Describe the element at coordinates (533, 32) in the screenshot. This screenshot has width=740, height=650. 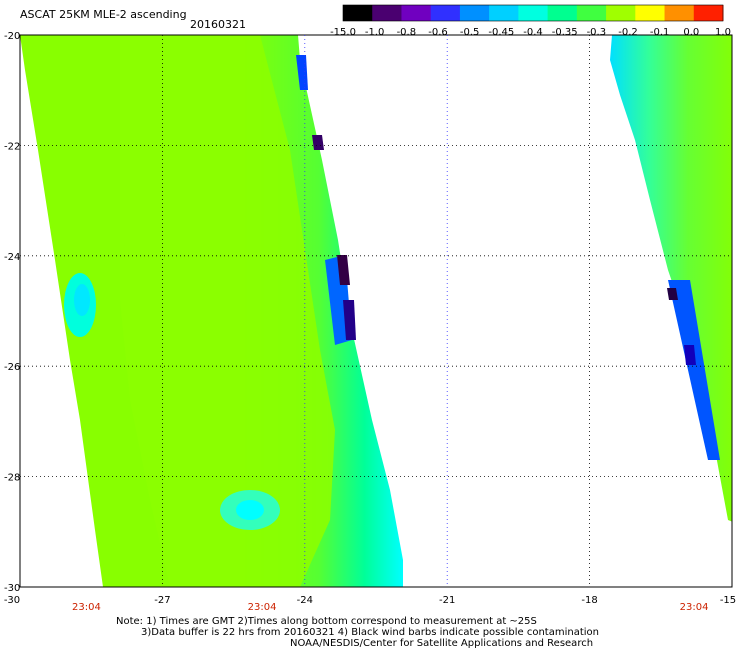
I see `colorbar-label: -0.4` at that location.